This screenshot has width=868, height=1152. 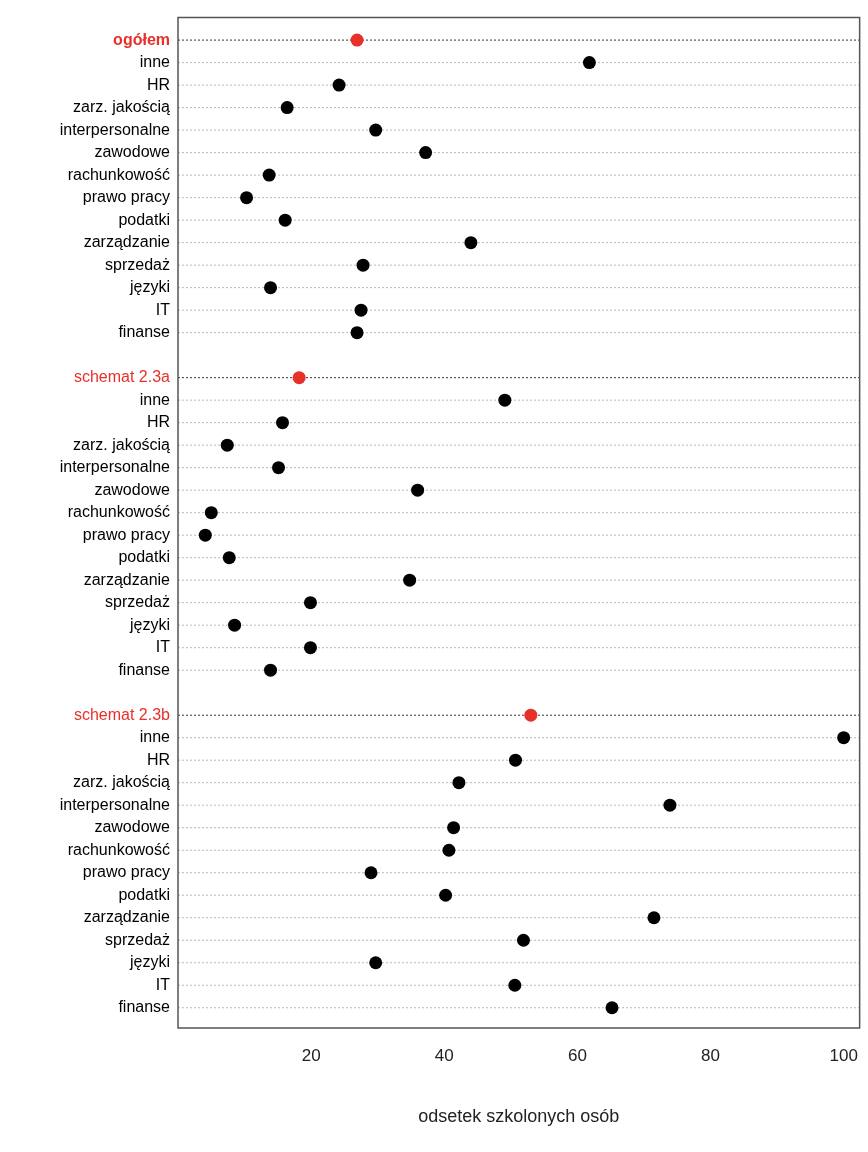 What do you see at coordinates (311, 1055) in the screenshot?
I see `x-tick-label: 20` at bounding box center [311, 1055].